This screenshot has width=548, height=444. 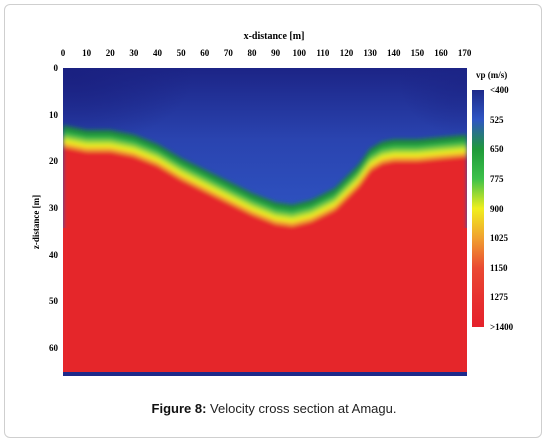 What do you see at coordinates (499, 90) in the screenshot?
I see `colorbar-label: <400` at bounding box center [499, 90].